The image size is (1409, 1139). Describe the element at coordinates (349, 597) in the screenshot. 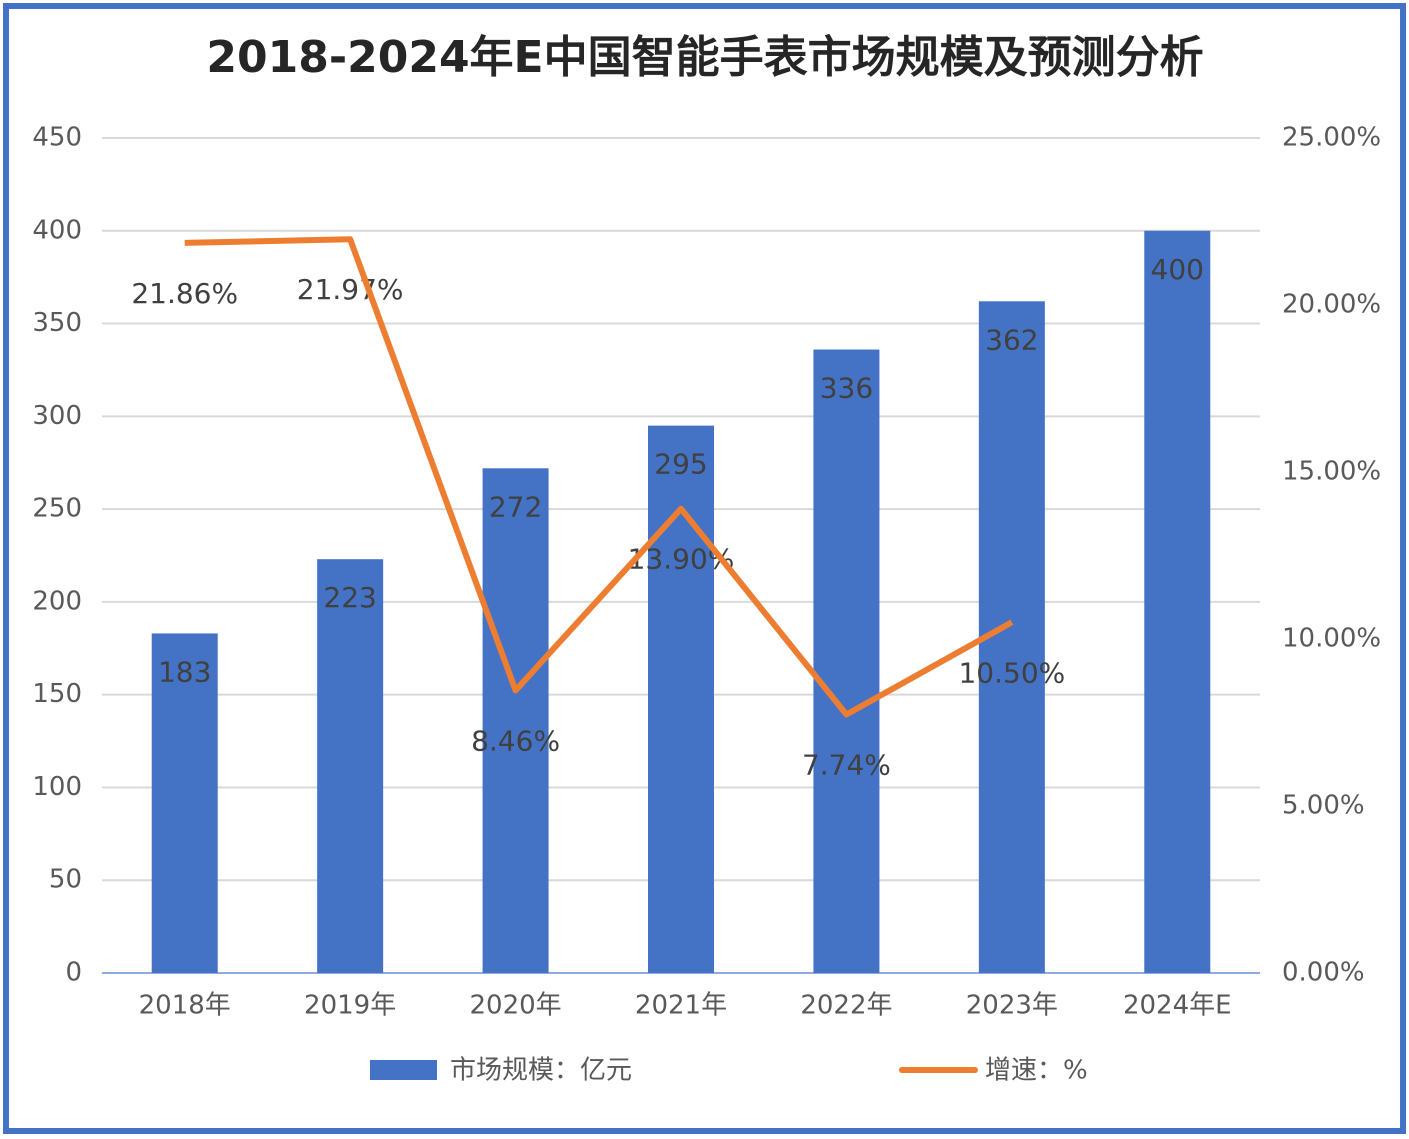

I see `bar-value-label: 223` at that location.